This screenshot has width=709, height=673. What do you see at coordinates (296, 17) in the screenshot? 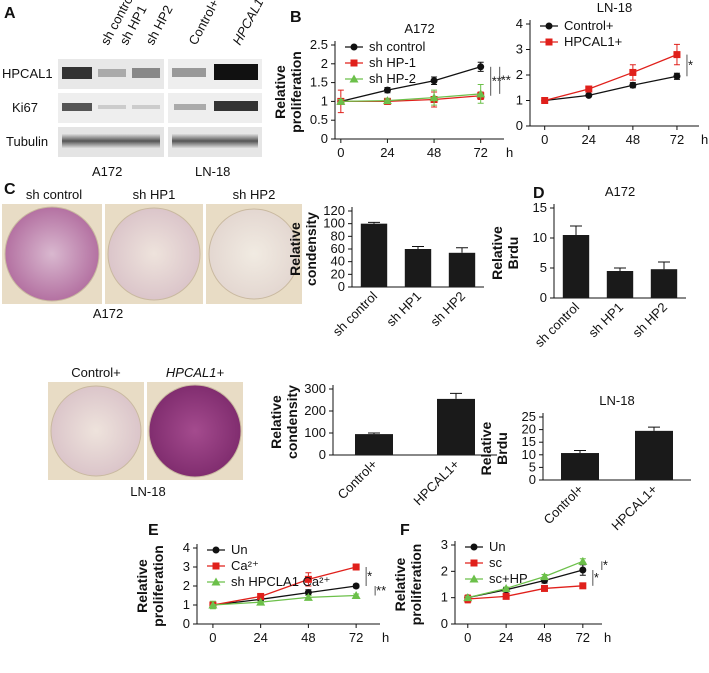
I see `panel-label: B` at bounding box center [296, 17].